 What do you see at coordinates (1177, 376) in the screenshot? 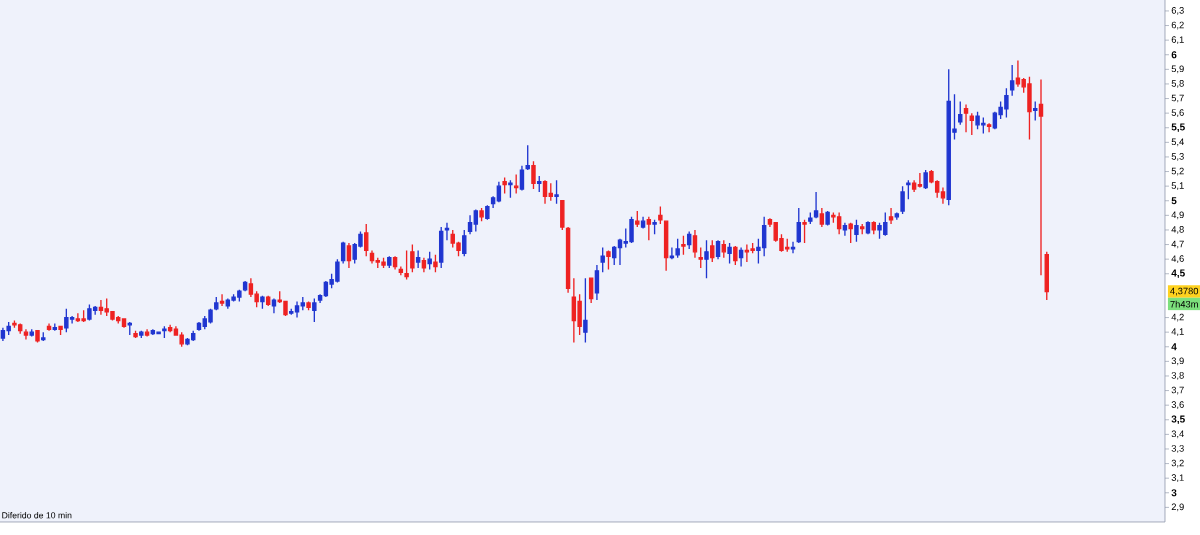
I see `y-tick-label: 3,8` at bounding box center [1177, 376].